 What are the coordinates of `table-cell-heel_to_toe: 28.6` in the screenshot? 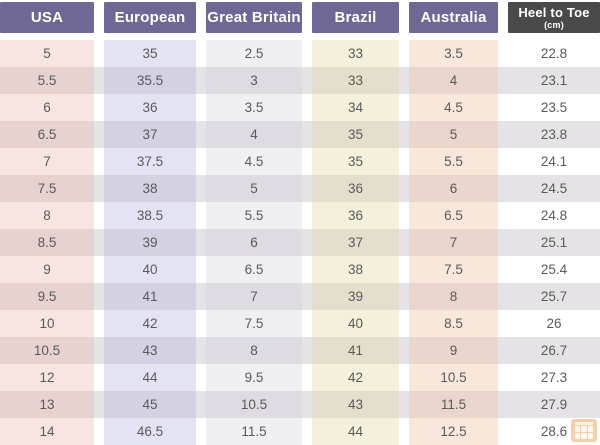 It's located at (554, 431).